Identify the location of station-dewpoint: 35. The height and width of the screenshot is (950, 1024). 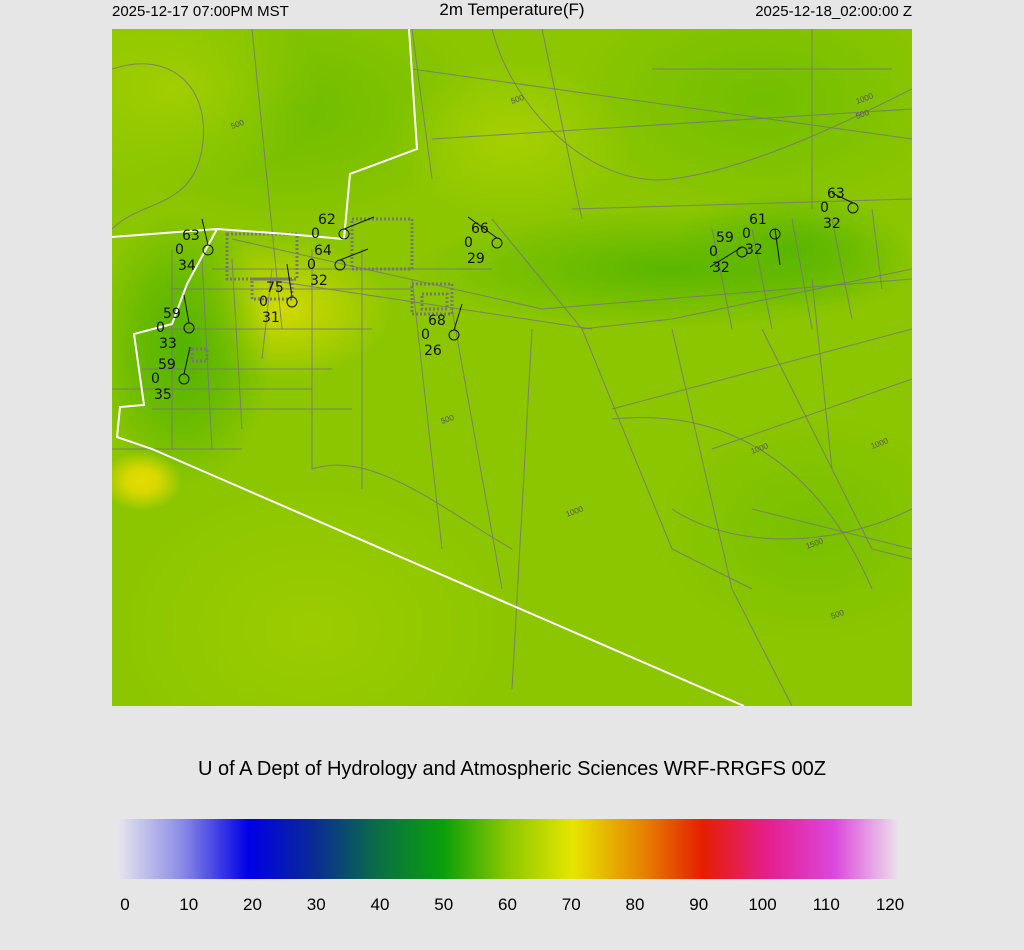
(163, 395).